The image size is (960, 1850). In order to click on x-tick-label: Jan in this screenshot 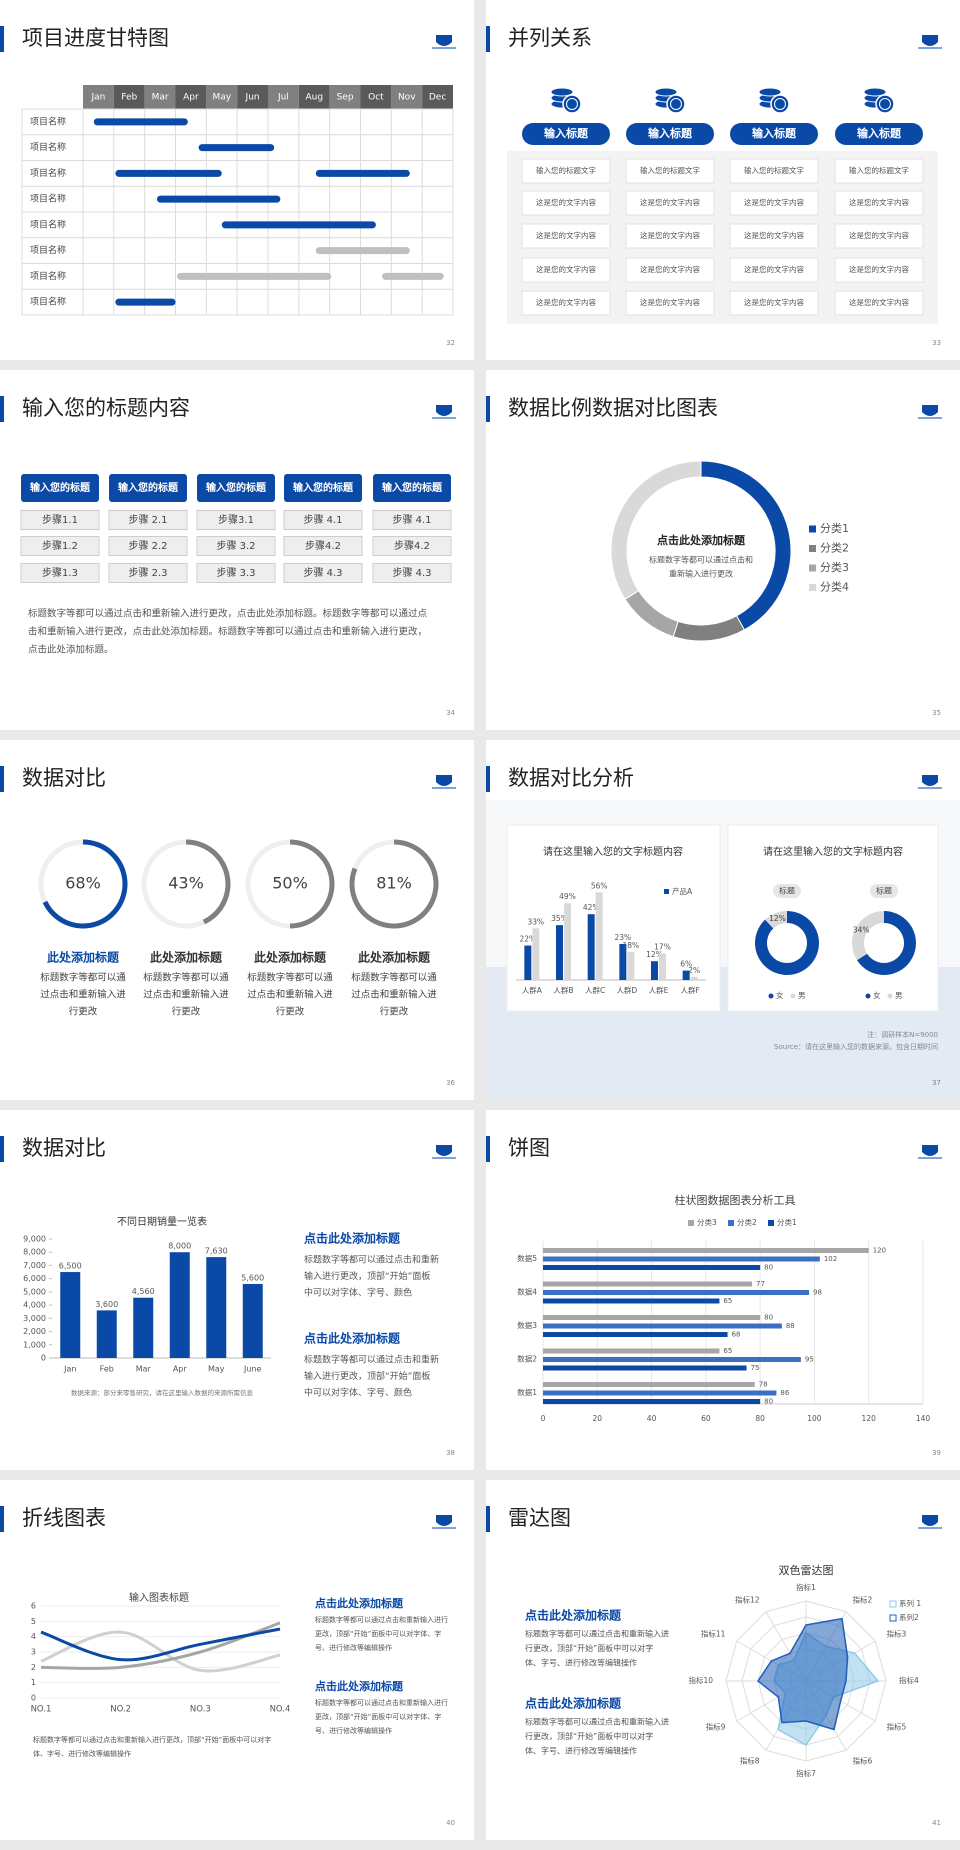, I will do `click(69, 1369)`.